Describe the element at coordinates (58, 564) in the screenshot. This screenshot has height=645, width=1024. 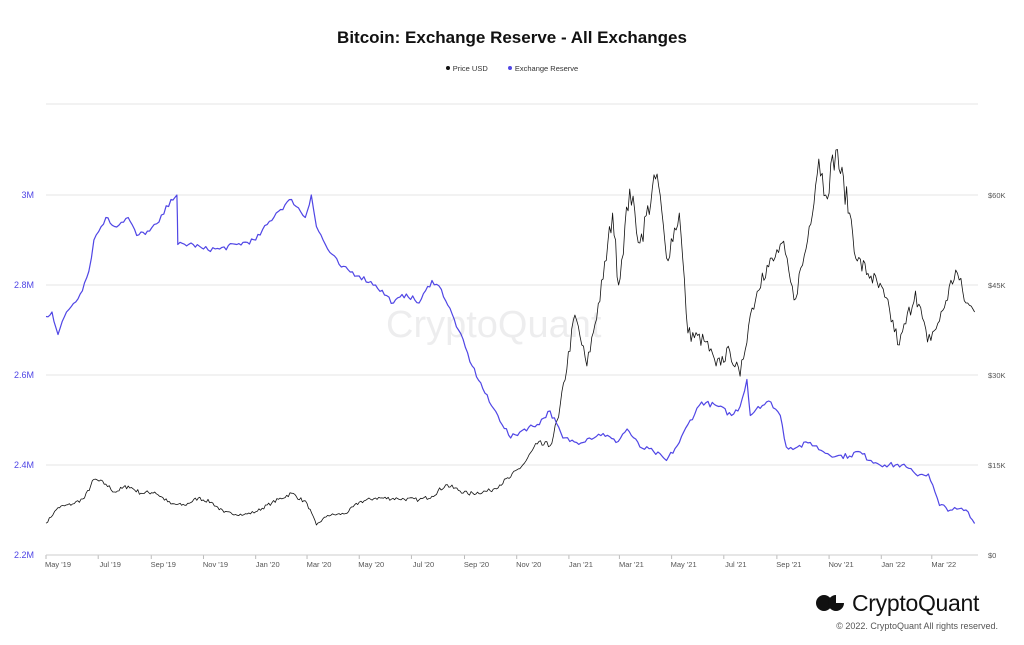
I see `x-tick-label: May '19` at that location.